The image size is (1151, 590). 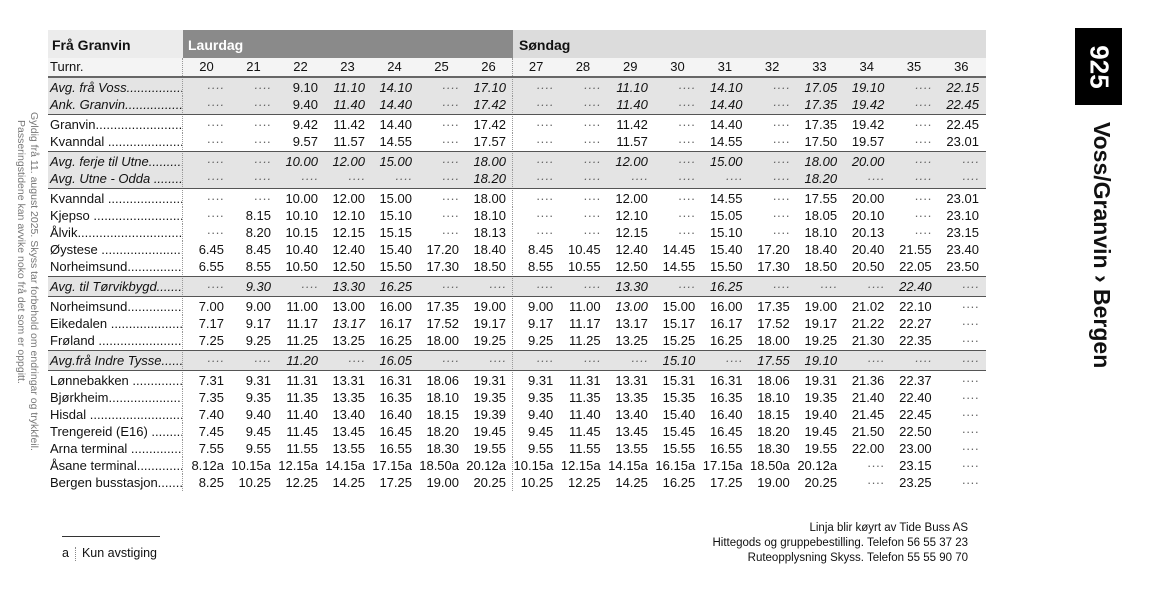 What do you see at coordinates (302, 397) in the screenshot?
I see `departure-time: 11.35` at bounding box center [302, 397].